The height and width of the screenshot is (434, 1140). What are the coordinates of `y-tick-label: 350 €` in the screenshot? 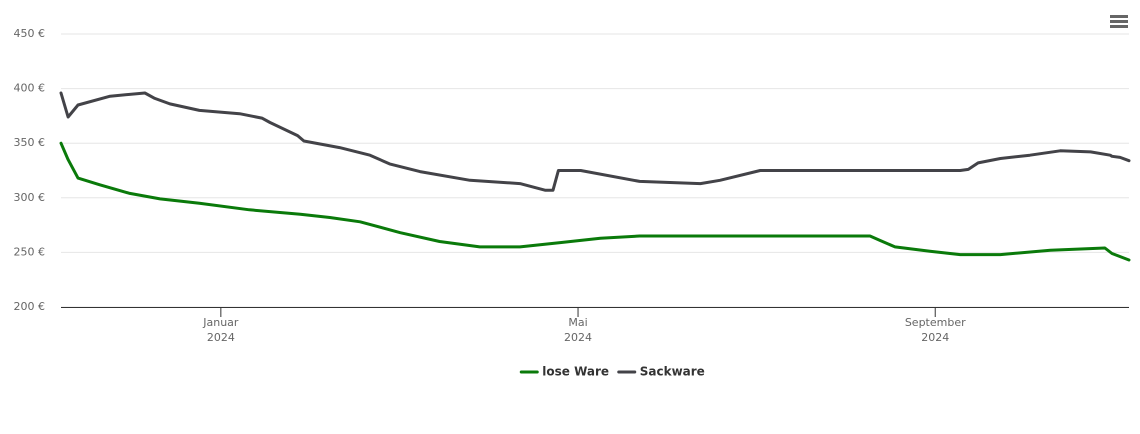 It's located at (30, 142).